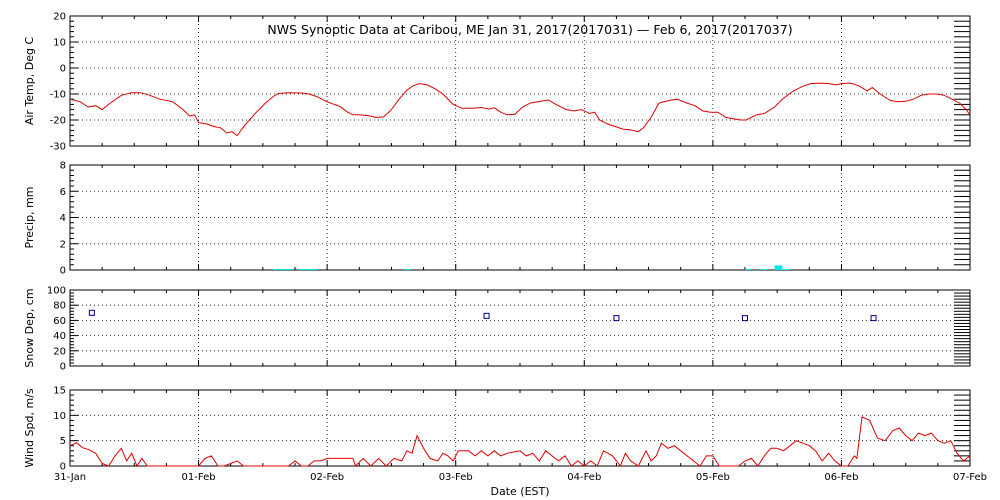 This screenshot has height=500, width=1000. I want to click on y-tick-label: 15, so click(59, 391).